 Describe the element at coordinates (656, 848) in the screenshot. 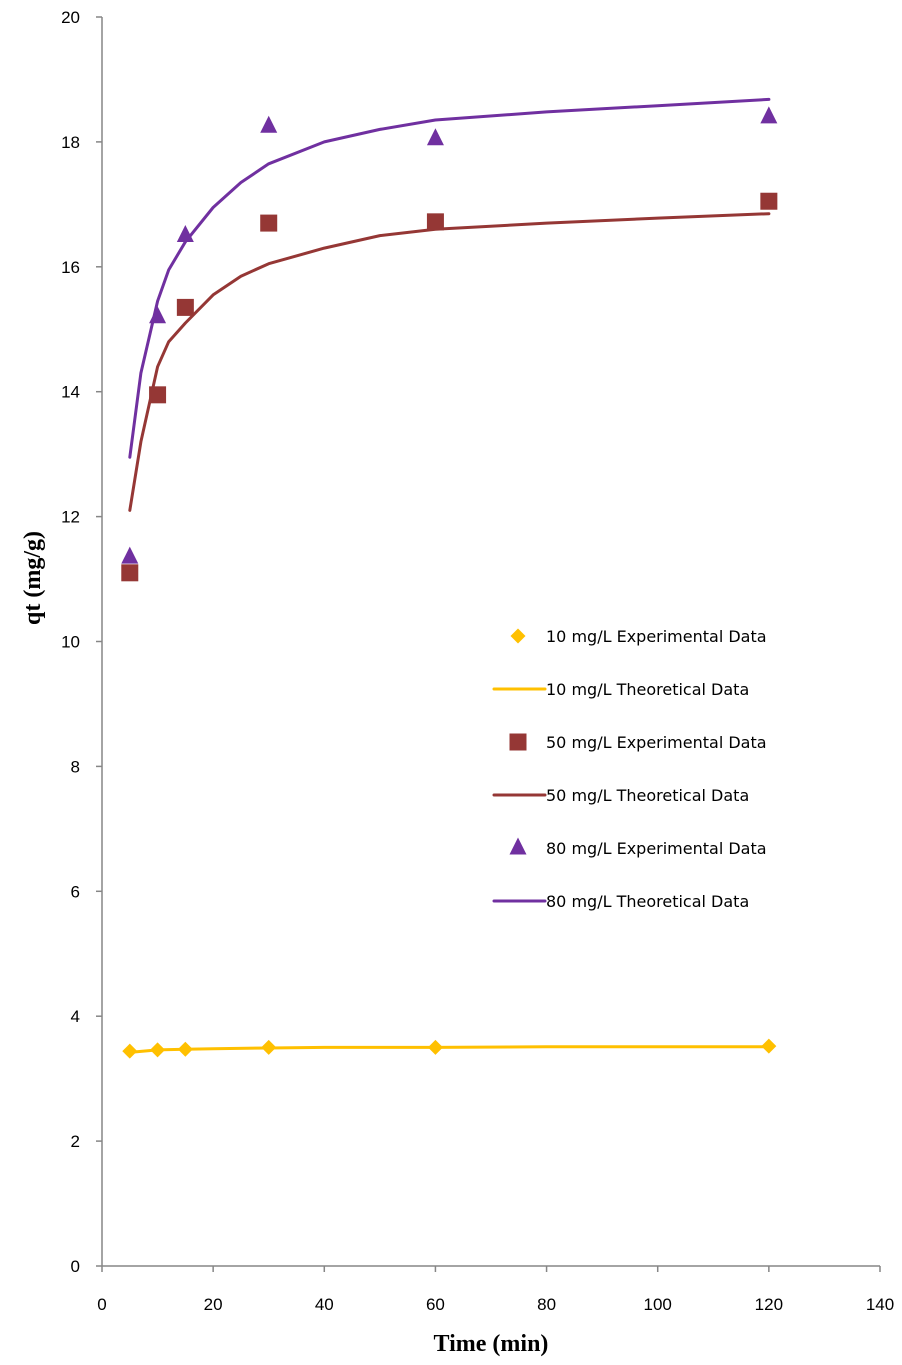

I see `legend-label: 80 mg/L Experimental Data` at that location.